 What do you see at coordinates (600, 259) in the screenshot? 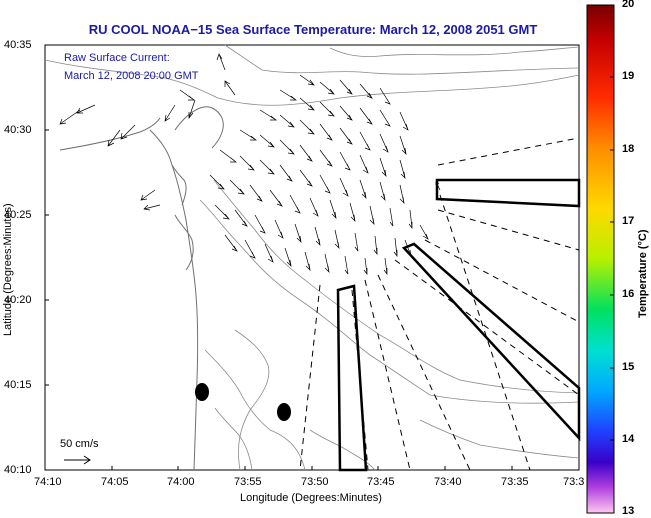
I see `colorbar` at bounding box center [600, 259].